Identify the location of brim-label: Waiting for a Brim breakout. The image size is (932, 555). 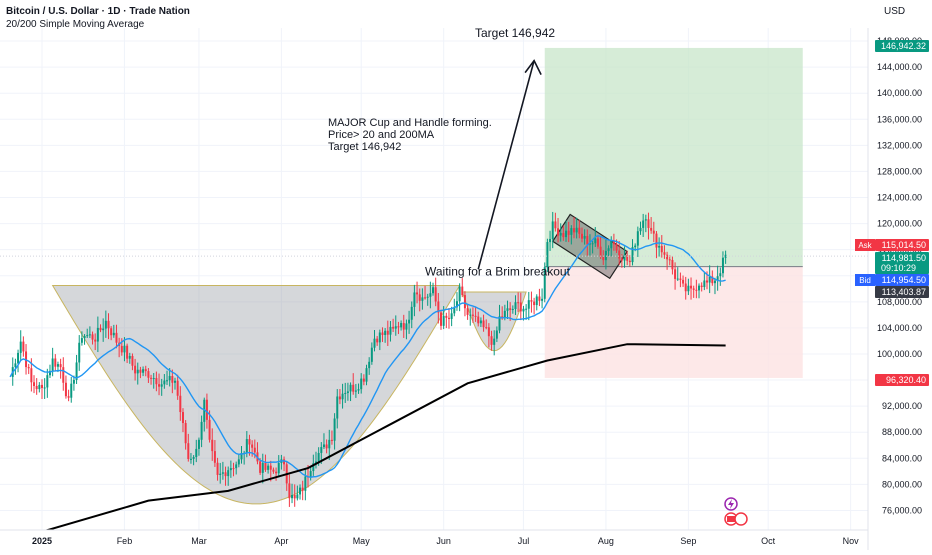
(498, 271).